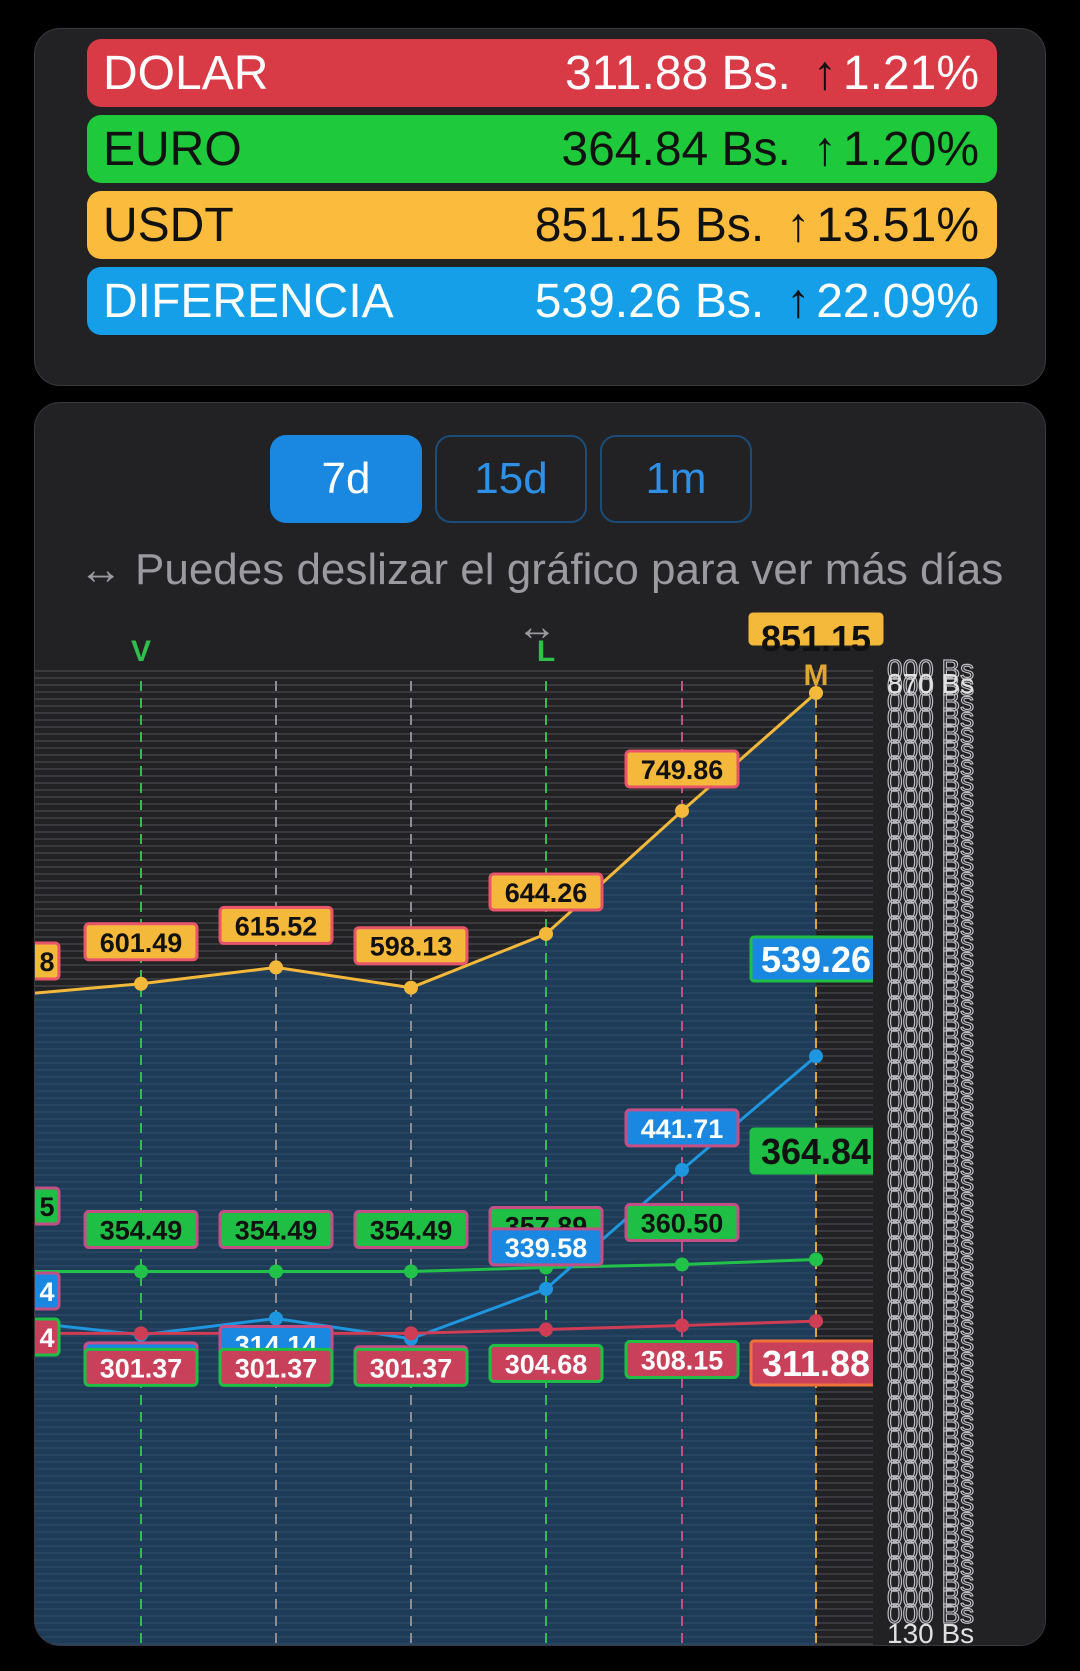 The width and height of the screenshot is (1080, 1671). What do you see at coordinates (542, 225) in the screenshot?
I see `rate-row-usdt: USDT 851.15 Bs. ↑ 13.51%` at bounding box center [542, 225].